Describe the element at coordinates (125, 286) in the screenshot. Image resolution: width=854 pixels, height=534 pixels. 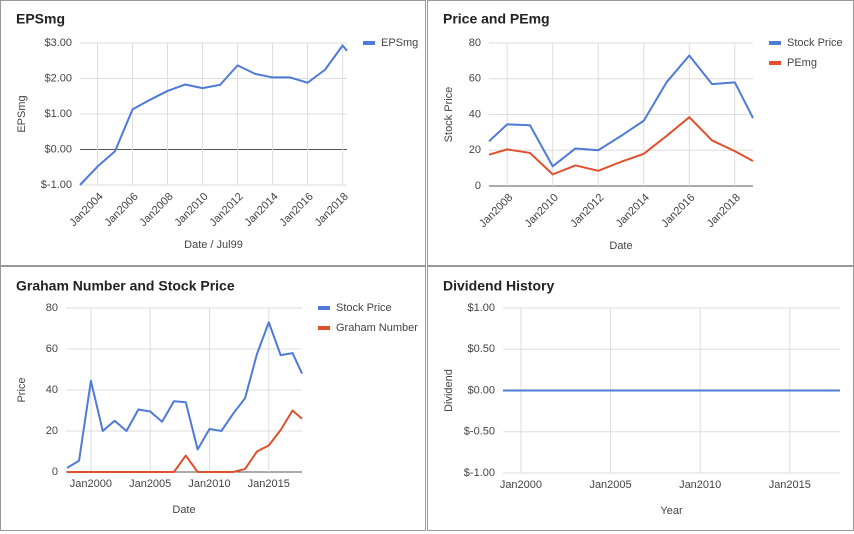
I see `chart-title: Graham Number and Stock Price` at that location.